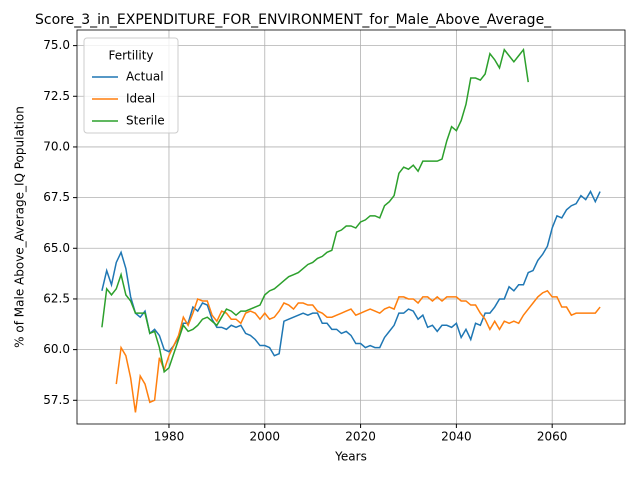  Describe the element at coordinates (56, 248) in the screenshot. I see `y-tick-label: 65.0` at that location.